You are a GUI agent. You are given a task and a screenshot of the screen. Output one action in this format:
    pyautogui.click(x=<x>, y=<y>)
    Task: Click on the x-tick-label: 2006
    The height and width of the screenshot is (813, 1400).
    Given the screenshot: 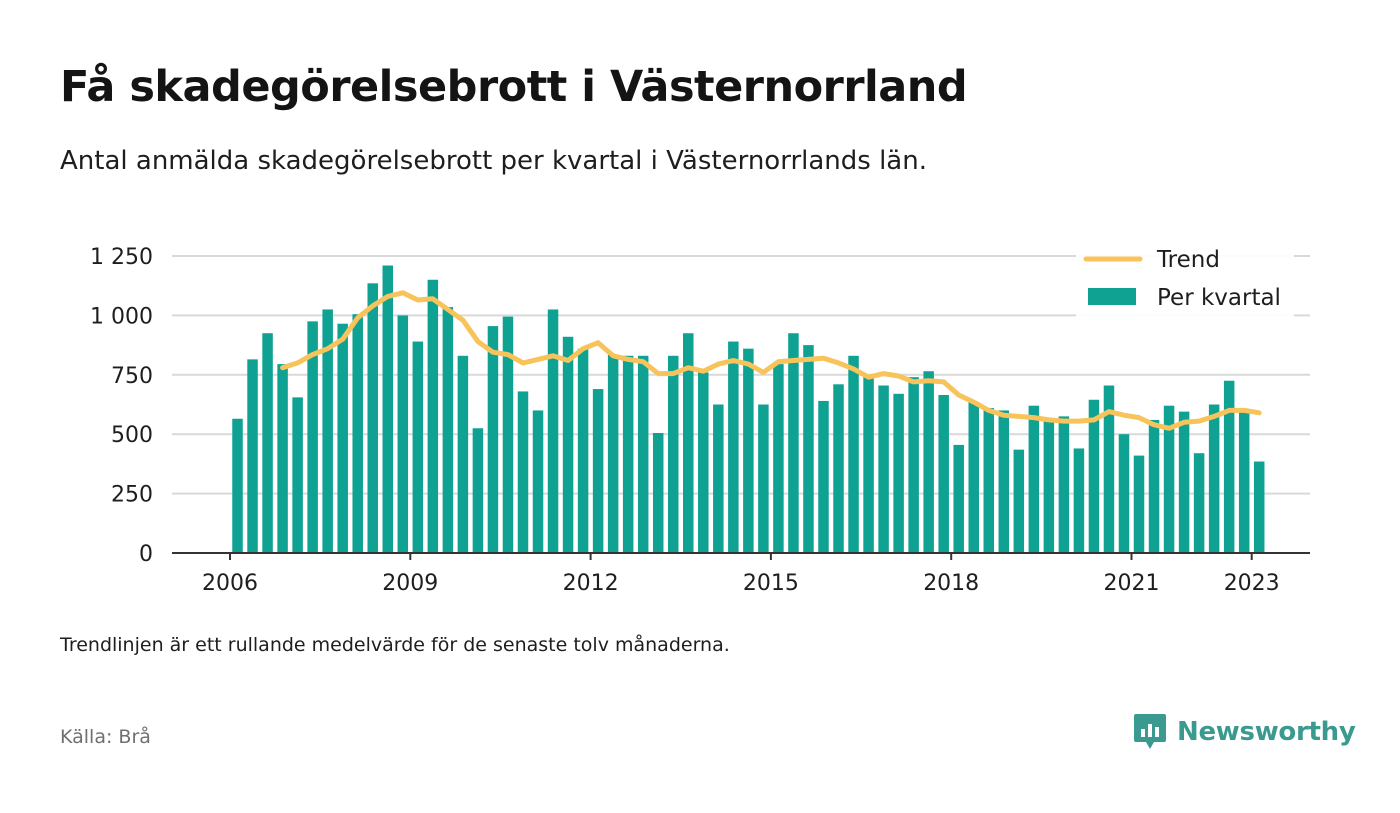 What is the action you would take?
    pyautogui.click(x=230, y=583)
    